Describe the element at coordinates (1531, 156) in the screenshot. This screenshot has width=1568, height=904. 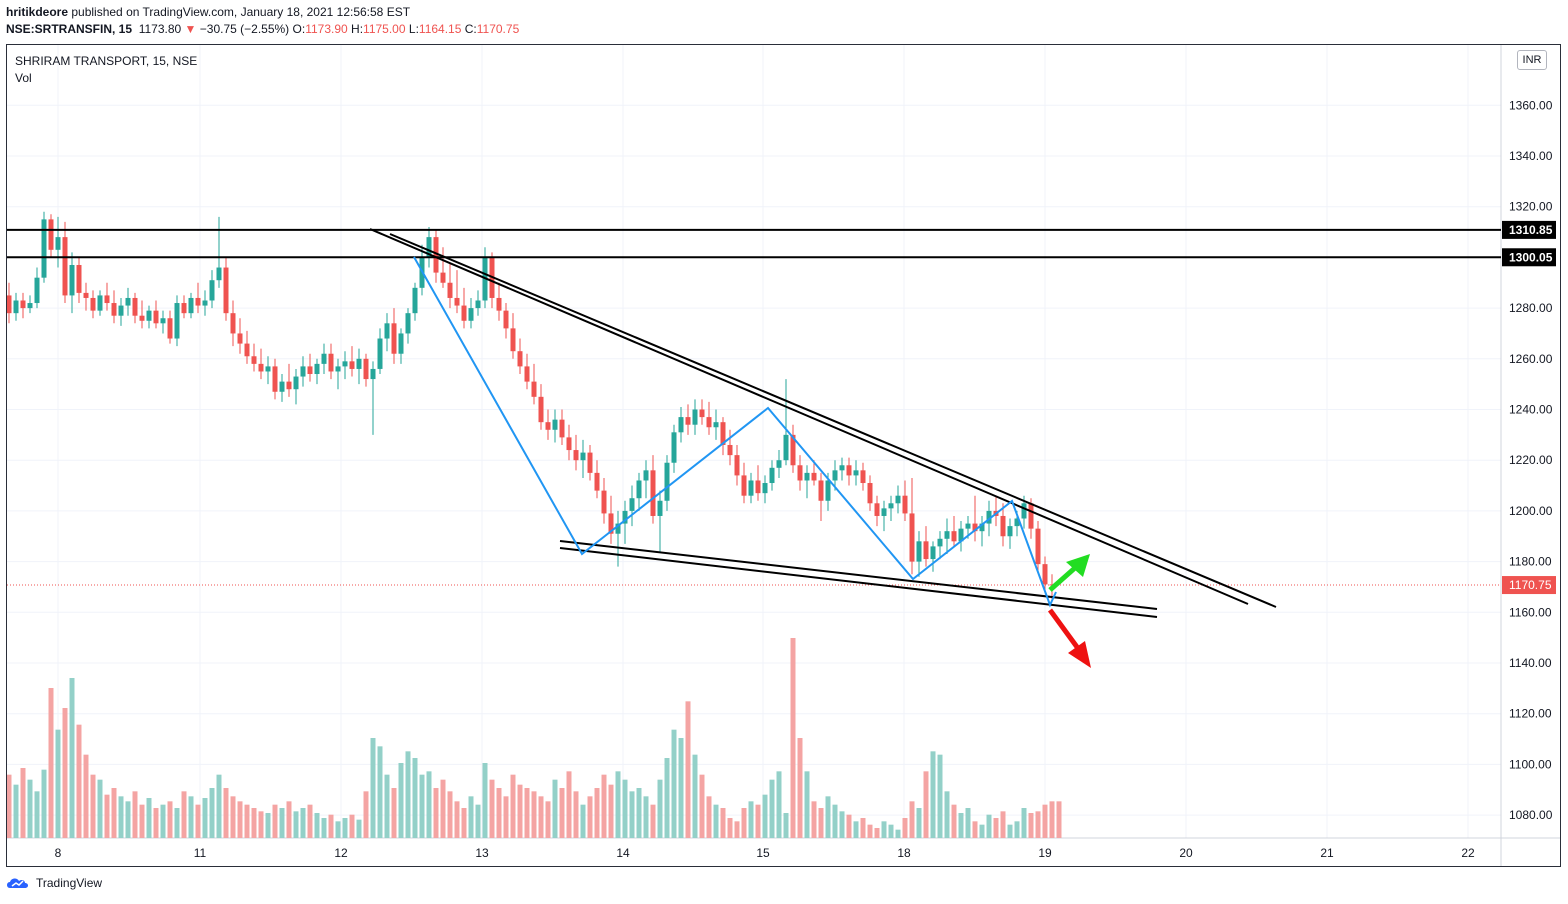
I see `price-tick-label: 1340.00` at that location.